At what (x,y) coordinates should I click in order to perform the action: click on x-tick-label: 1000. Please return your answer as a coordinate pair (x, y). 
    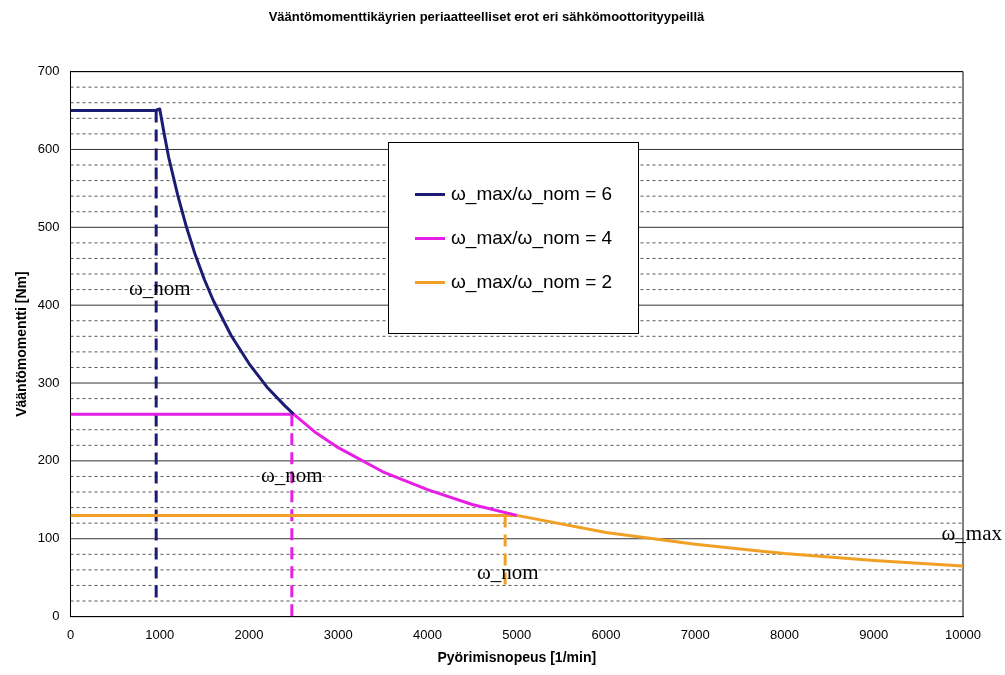
    Looking at the image, I should click on (160, 634).